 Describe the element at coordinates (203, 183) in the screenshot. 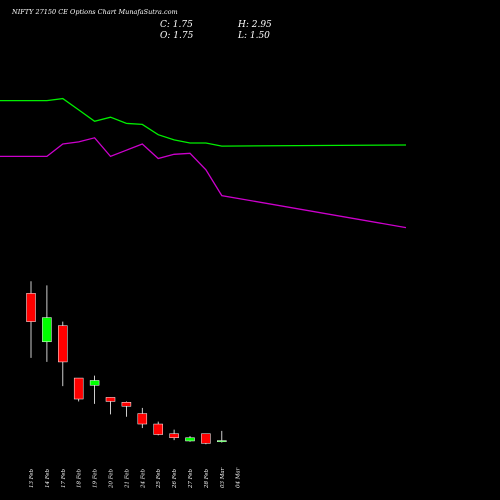

I see `moving-average-line-magenta` at that location.